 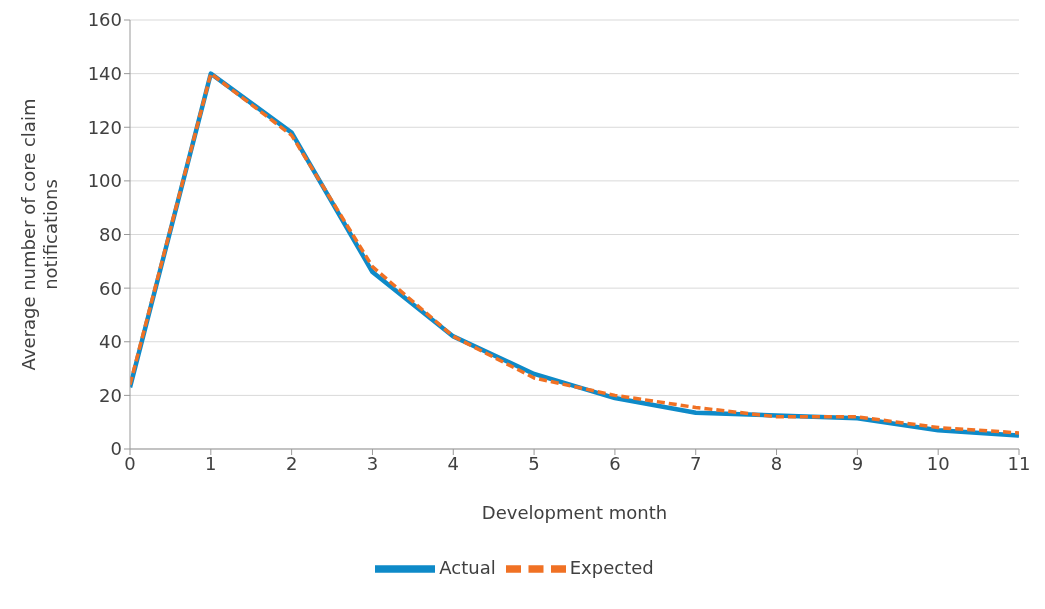 I want to click on y-tick-label: 140, so click(x=104, y=74).